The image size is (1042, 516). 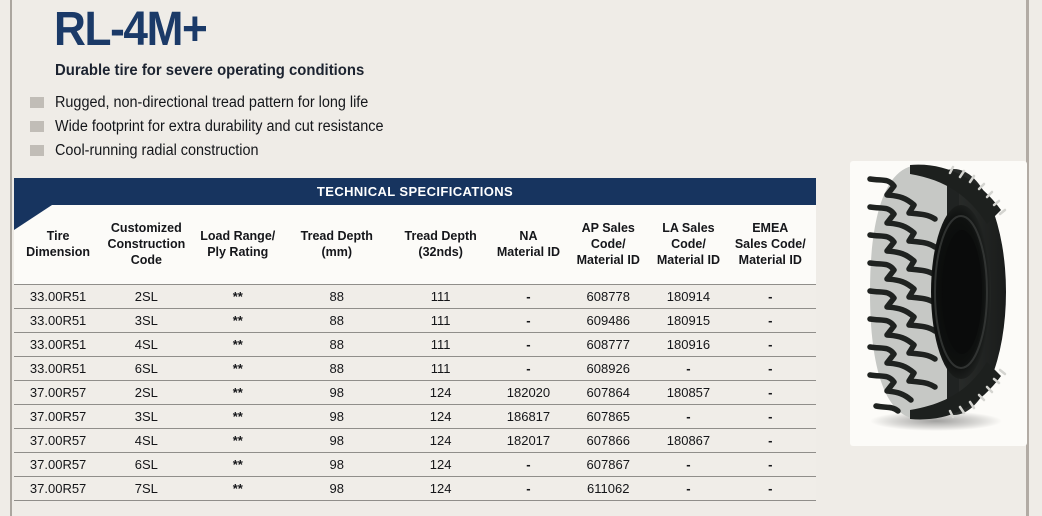 What do you see at coordinates (688, 343) in the screenshot?
I see `table-cell: 180916` at bounding box center [688, 343].